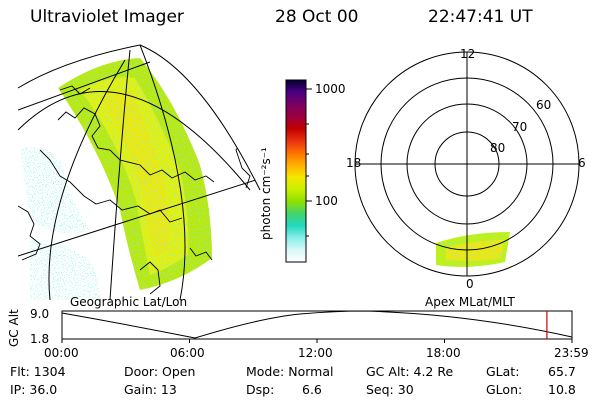  Describe the element at coordinates (266, 193) in the screenshot. I see `colorbar-unit-label: photon cm⁻²s⁻¹` at that location.